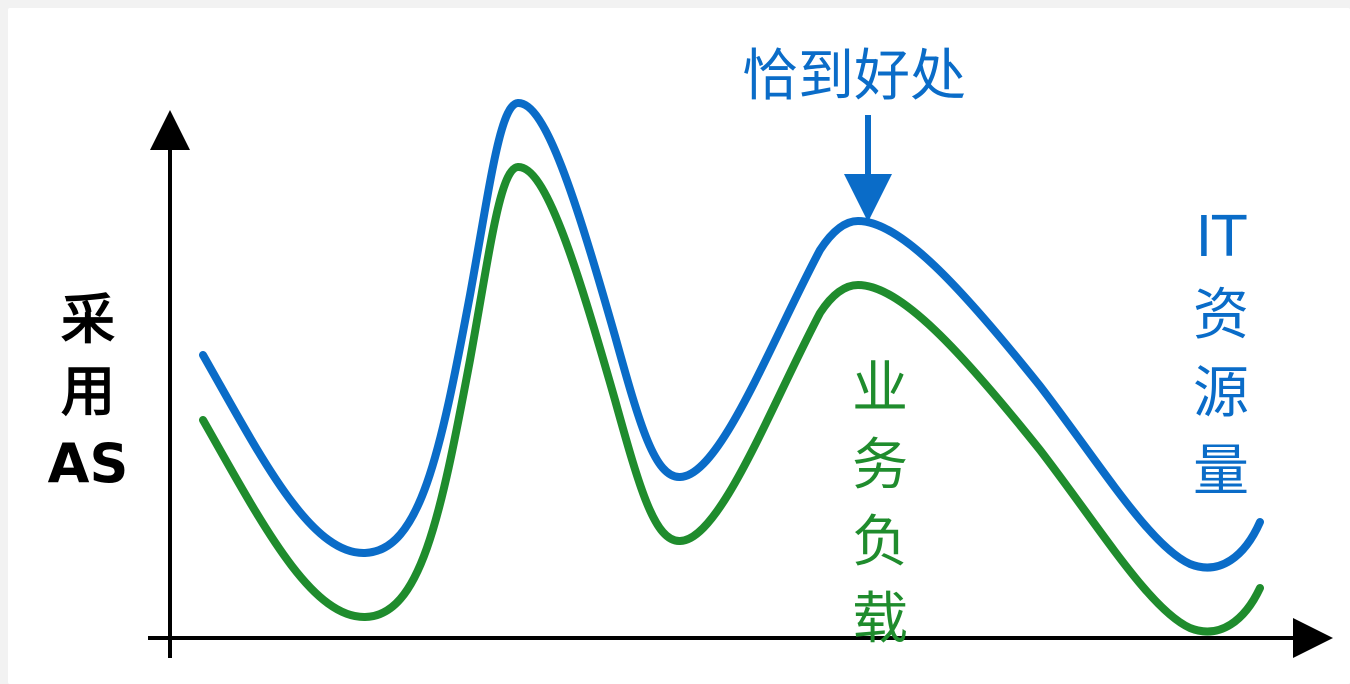  What do you see at coordinates (1221, 393) in the screenshot?
I see `svg-text: 源` at bounding box center [1221, 393].